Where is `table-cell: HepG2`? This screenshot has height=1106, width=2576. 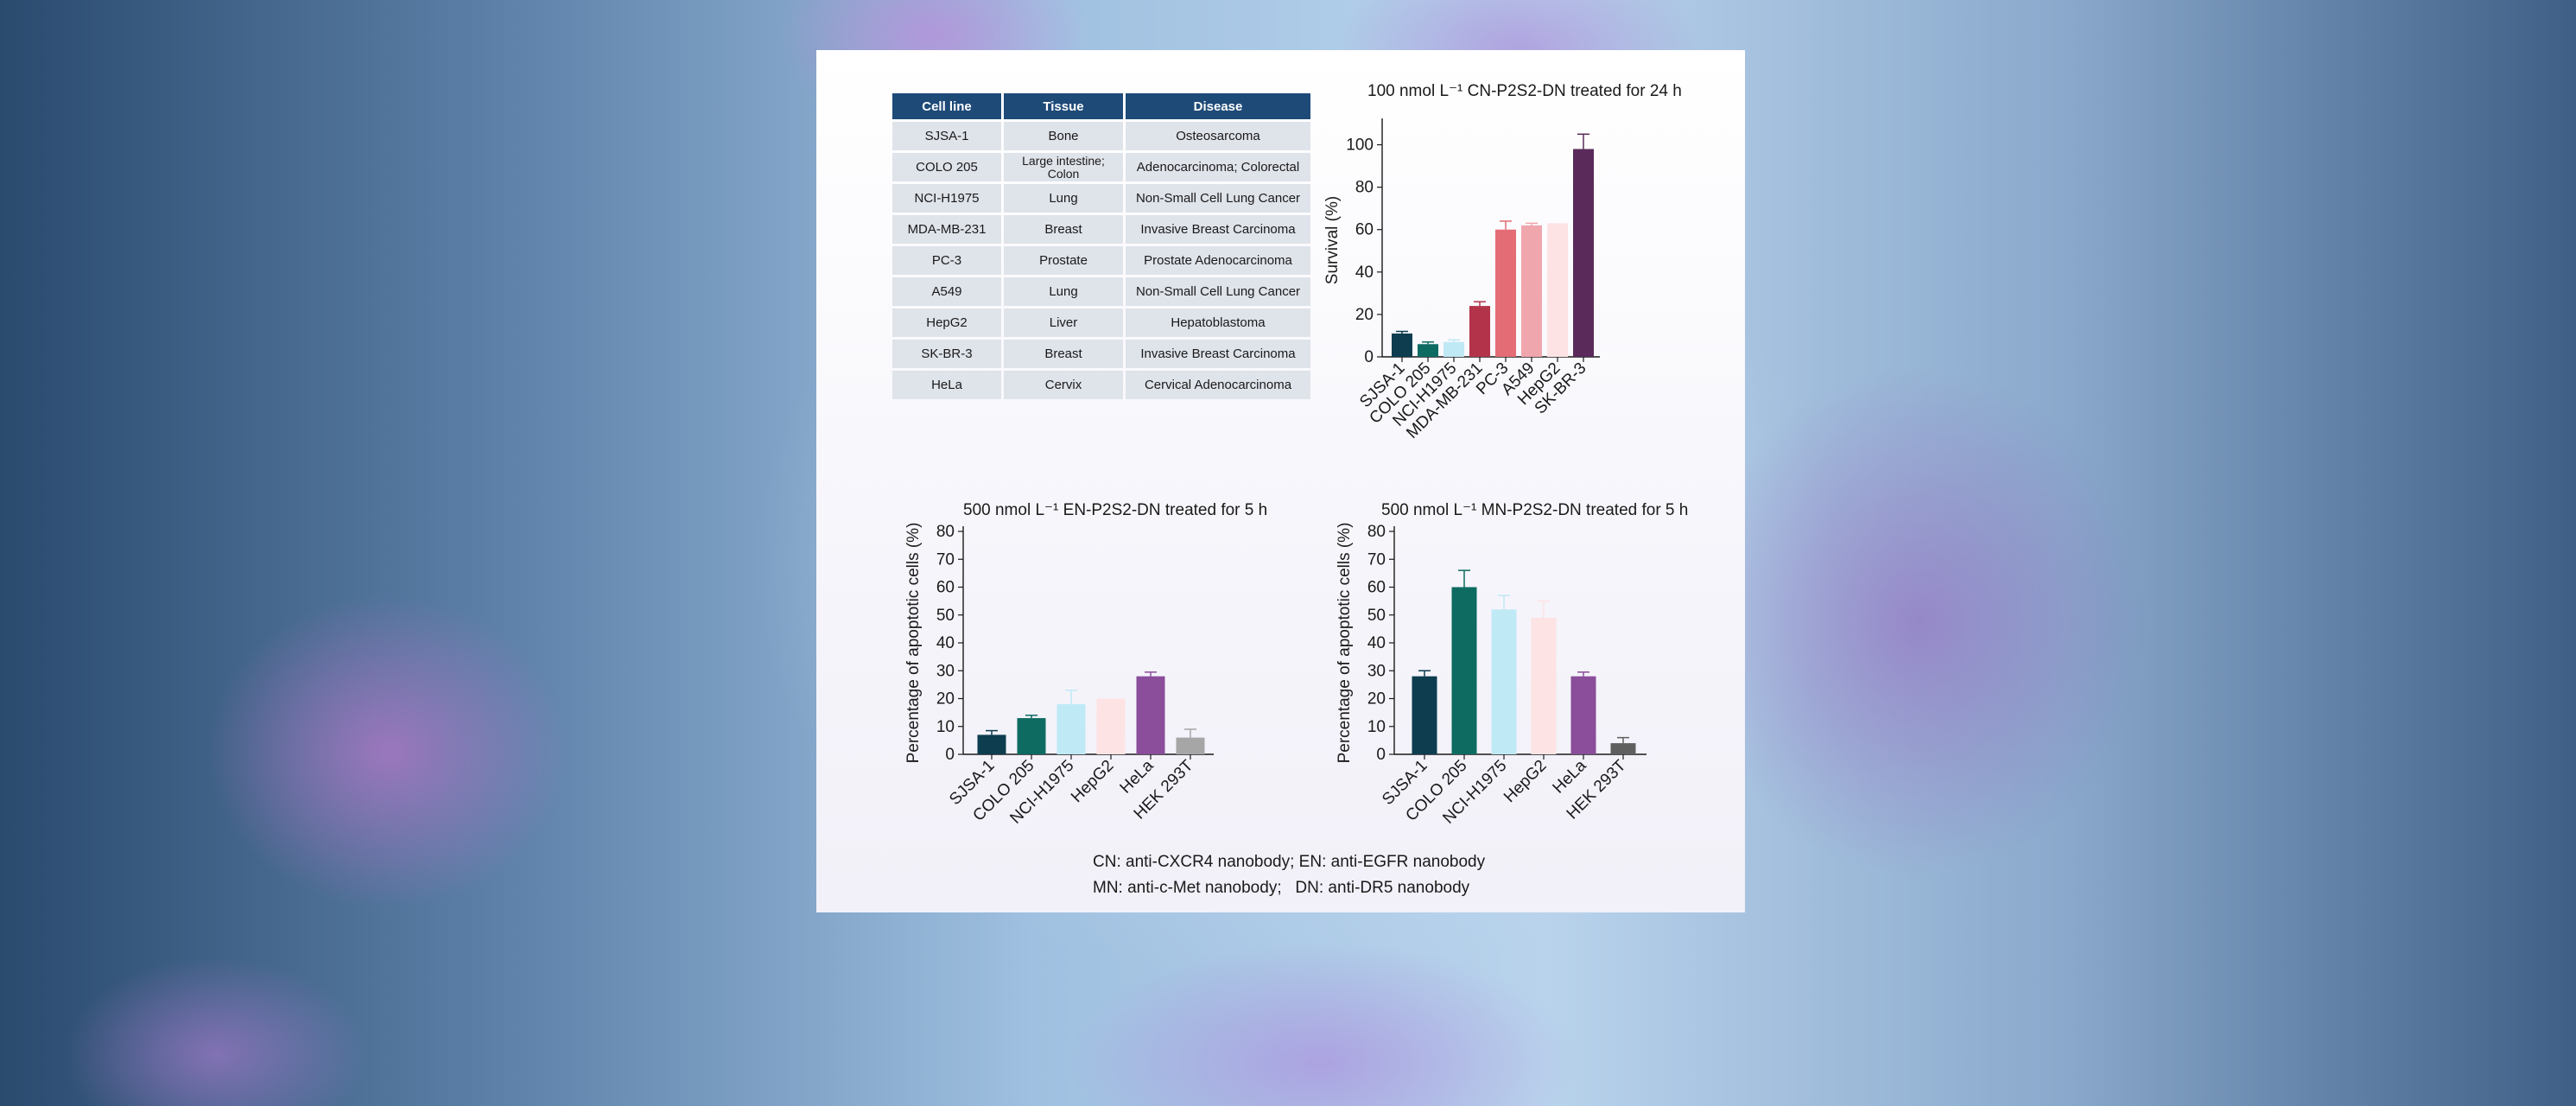
table-cell: HepG2 is located at coordinates (946, 322).